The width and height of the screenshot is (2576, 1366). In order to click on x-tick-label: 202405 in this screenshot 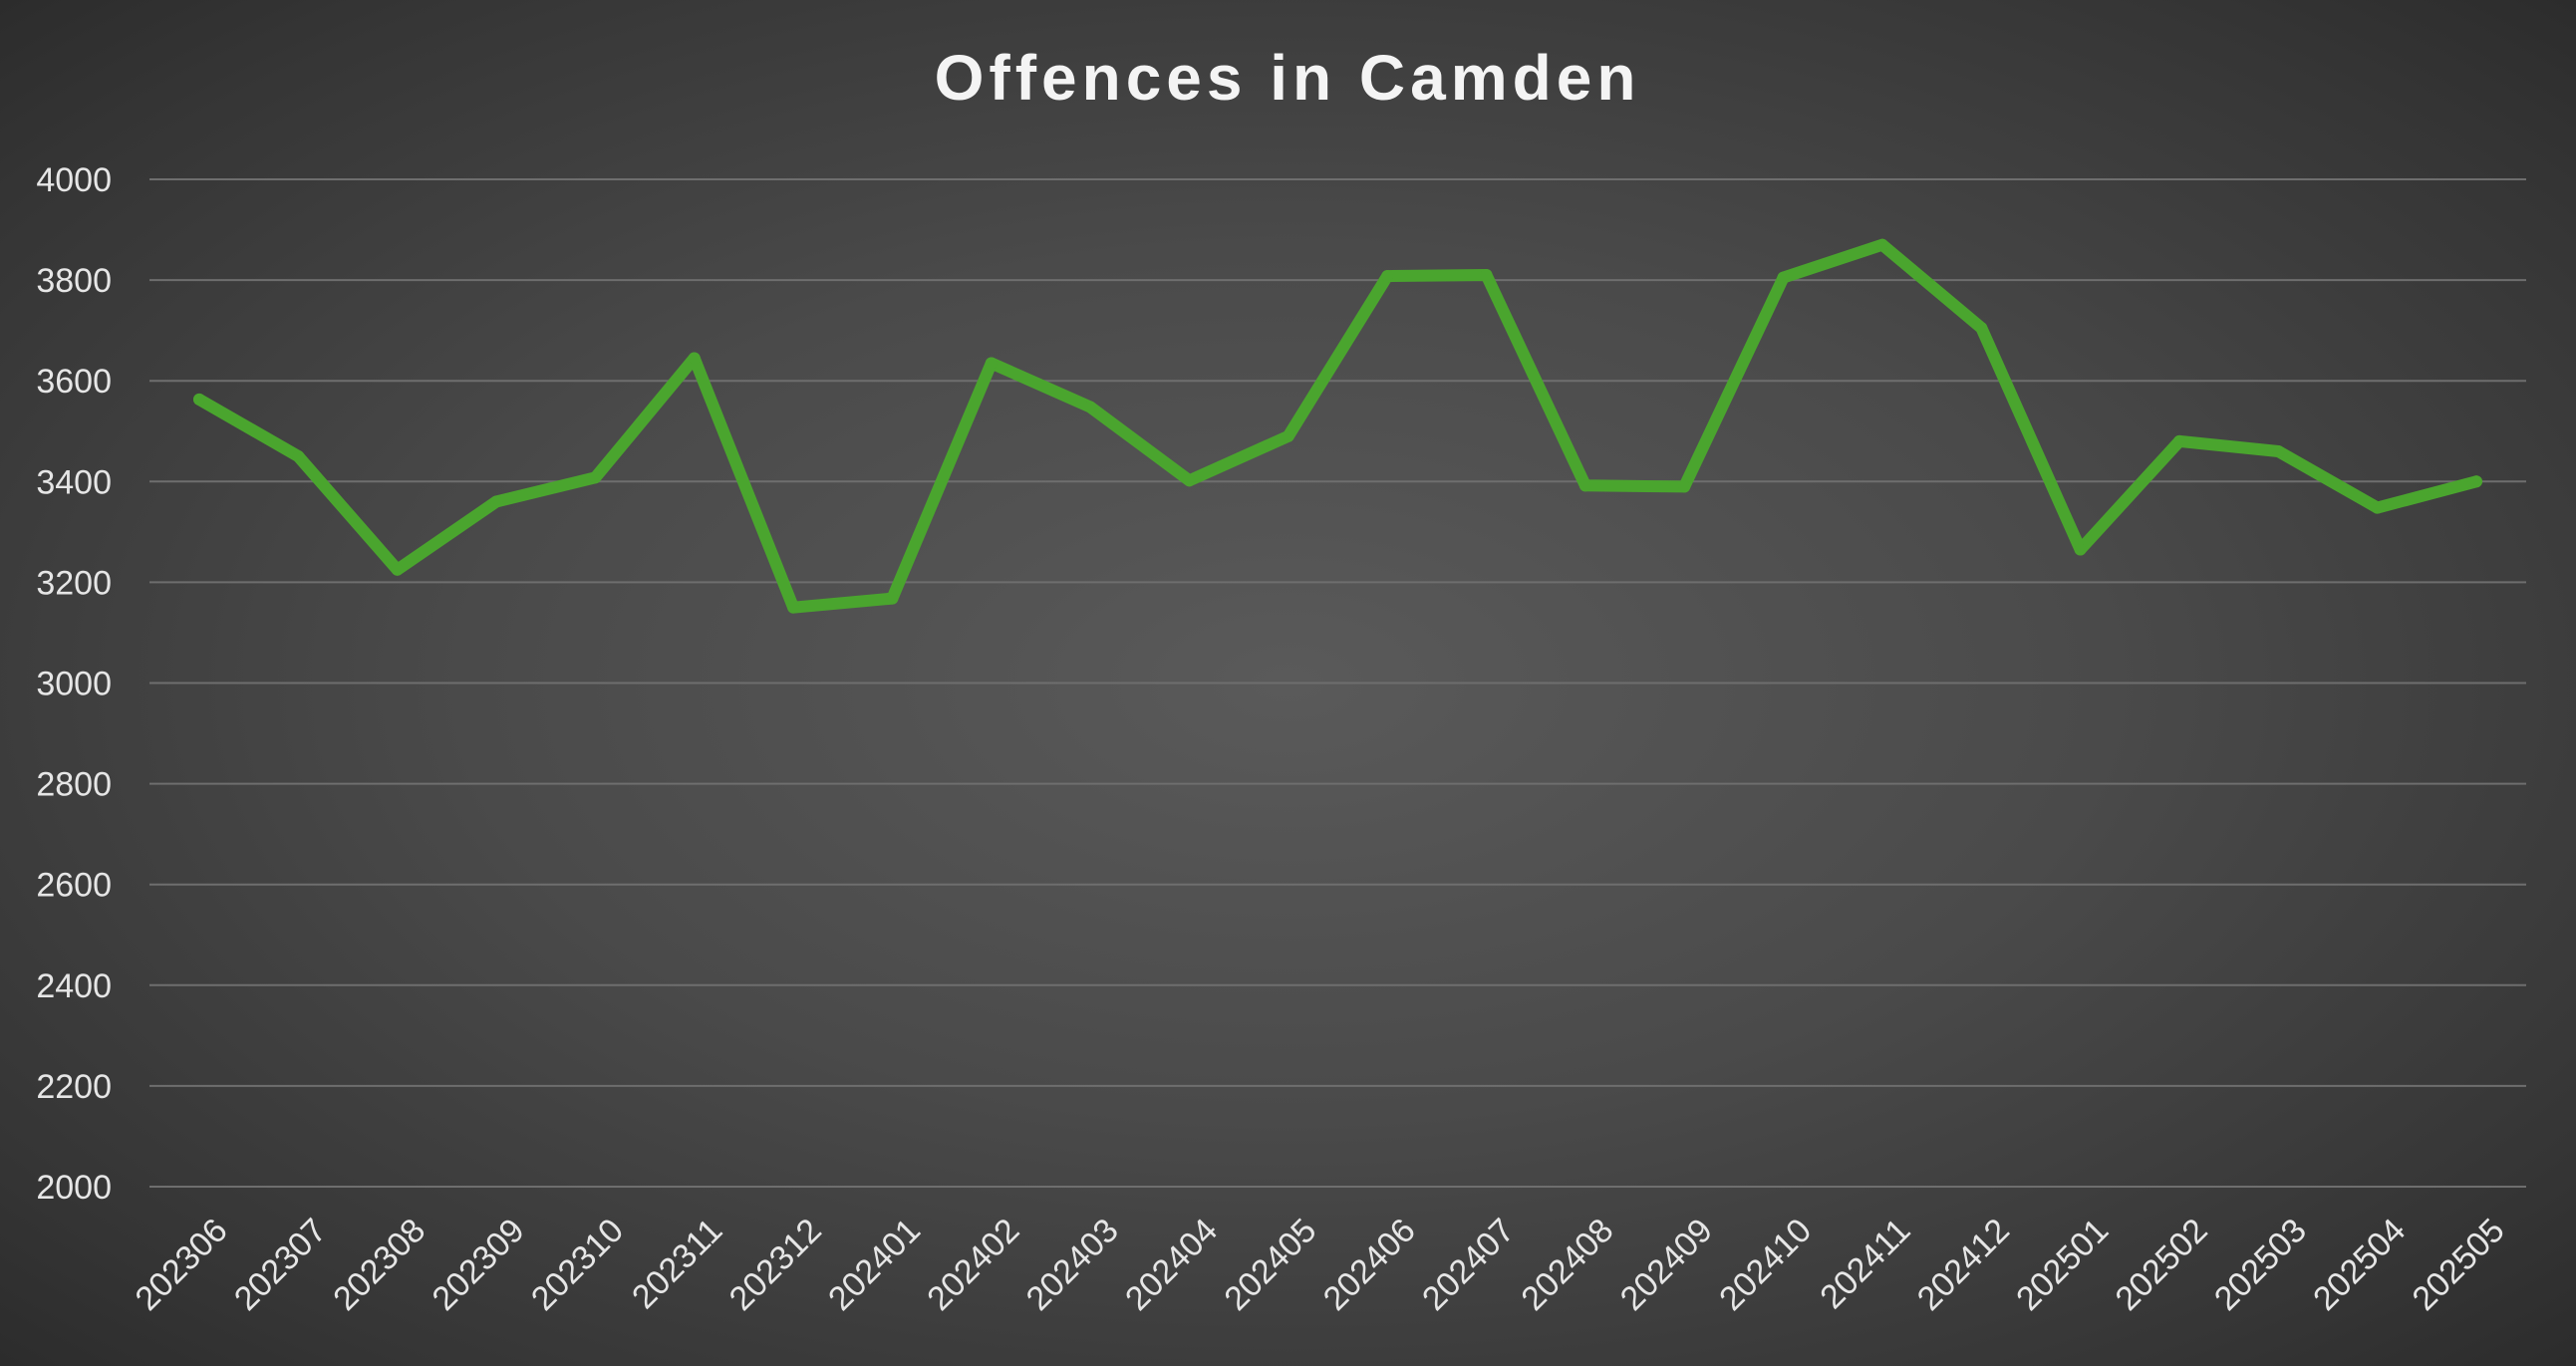, I will do `click(1270, 1265)`.